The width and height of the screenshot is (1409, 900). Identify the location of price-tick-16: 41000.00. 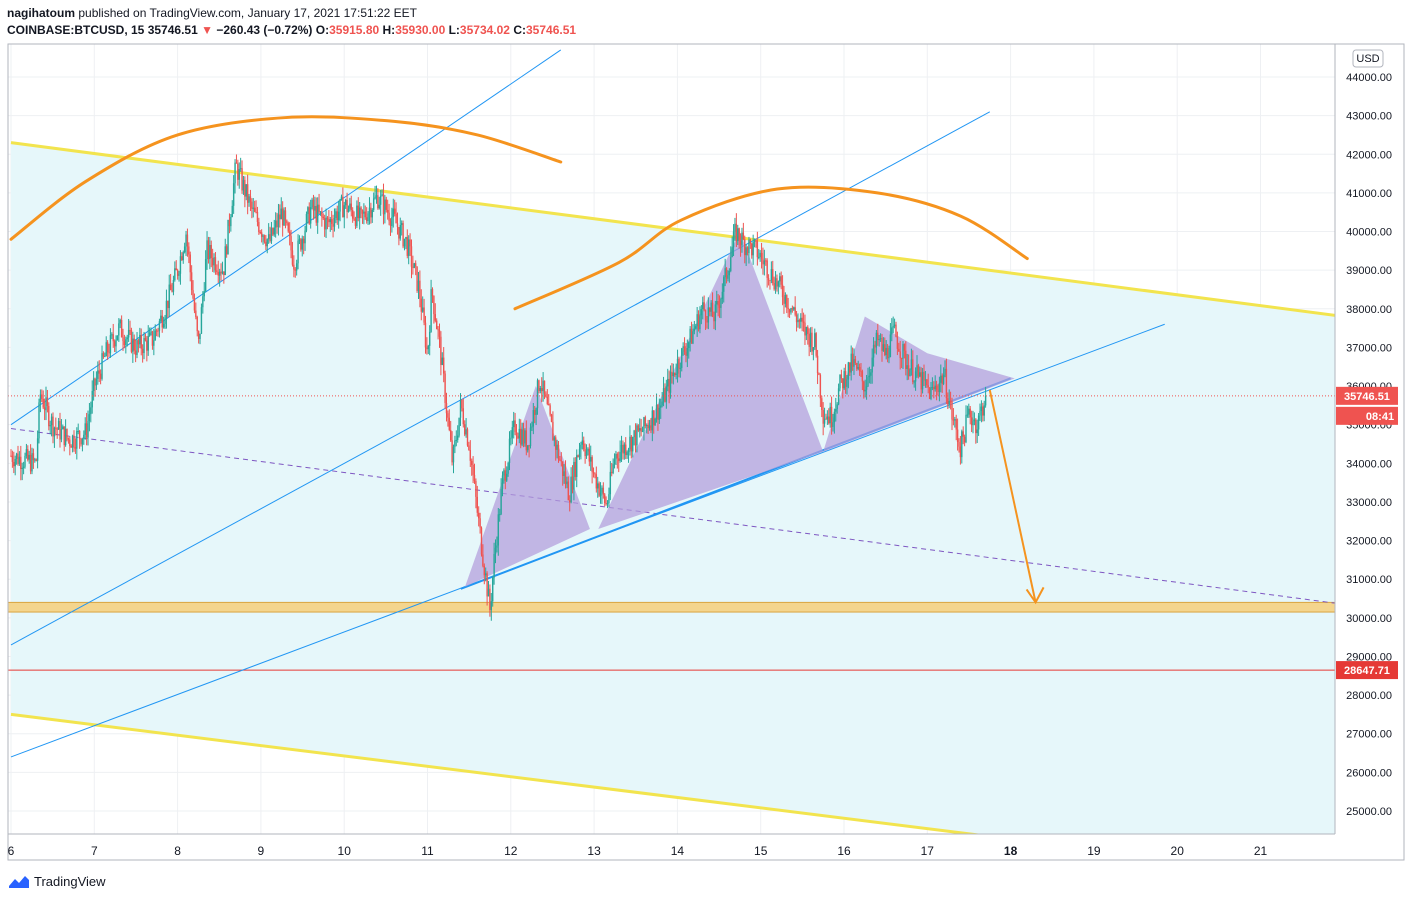
(1369, 194).